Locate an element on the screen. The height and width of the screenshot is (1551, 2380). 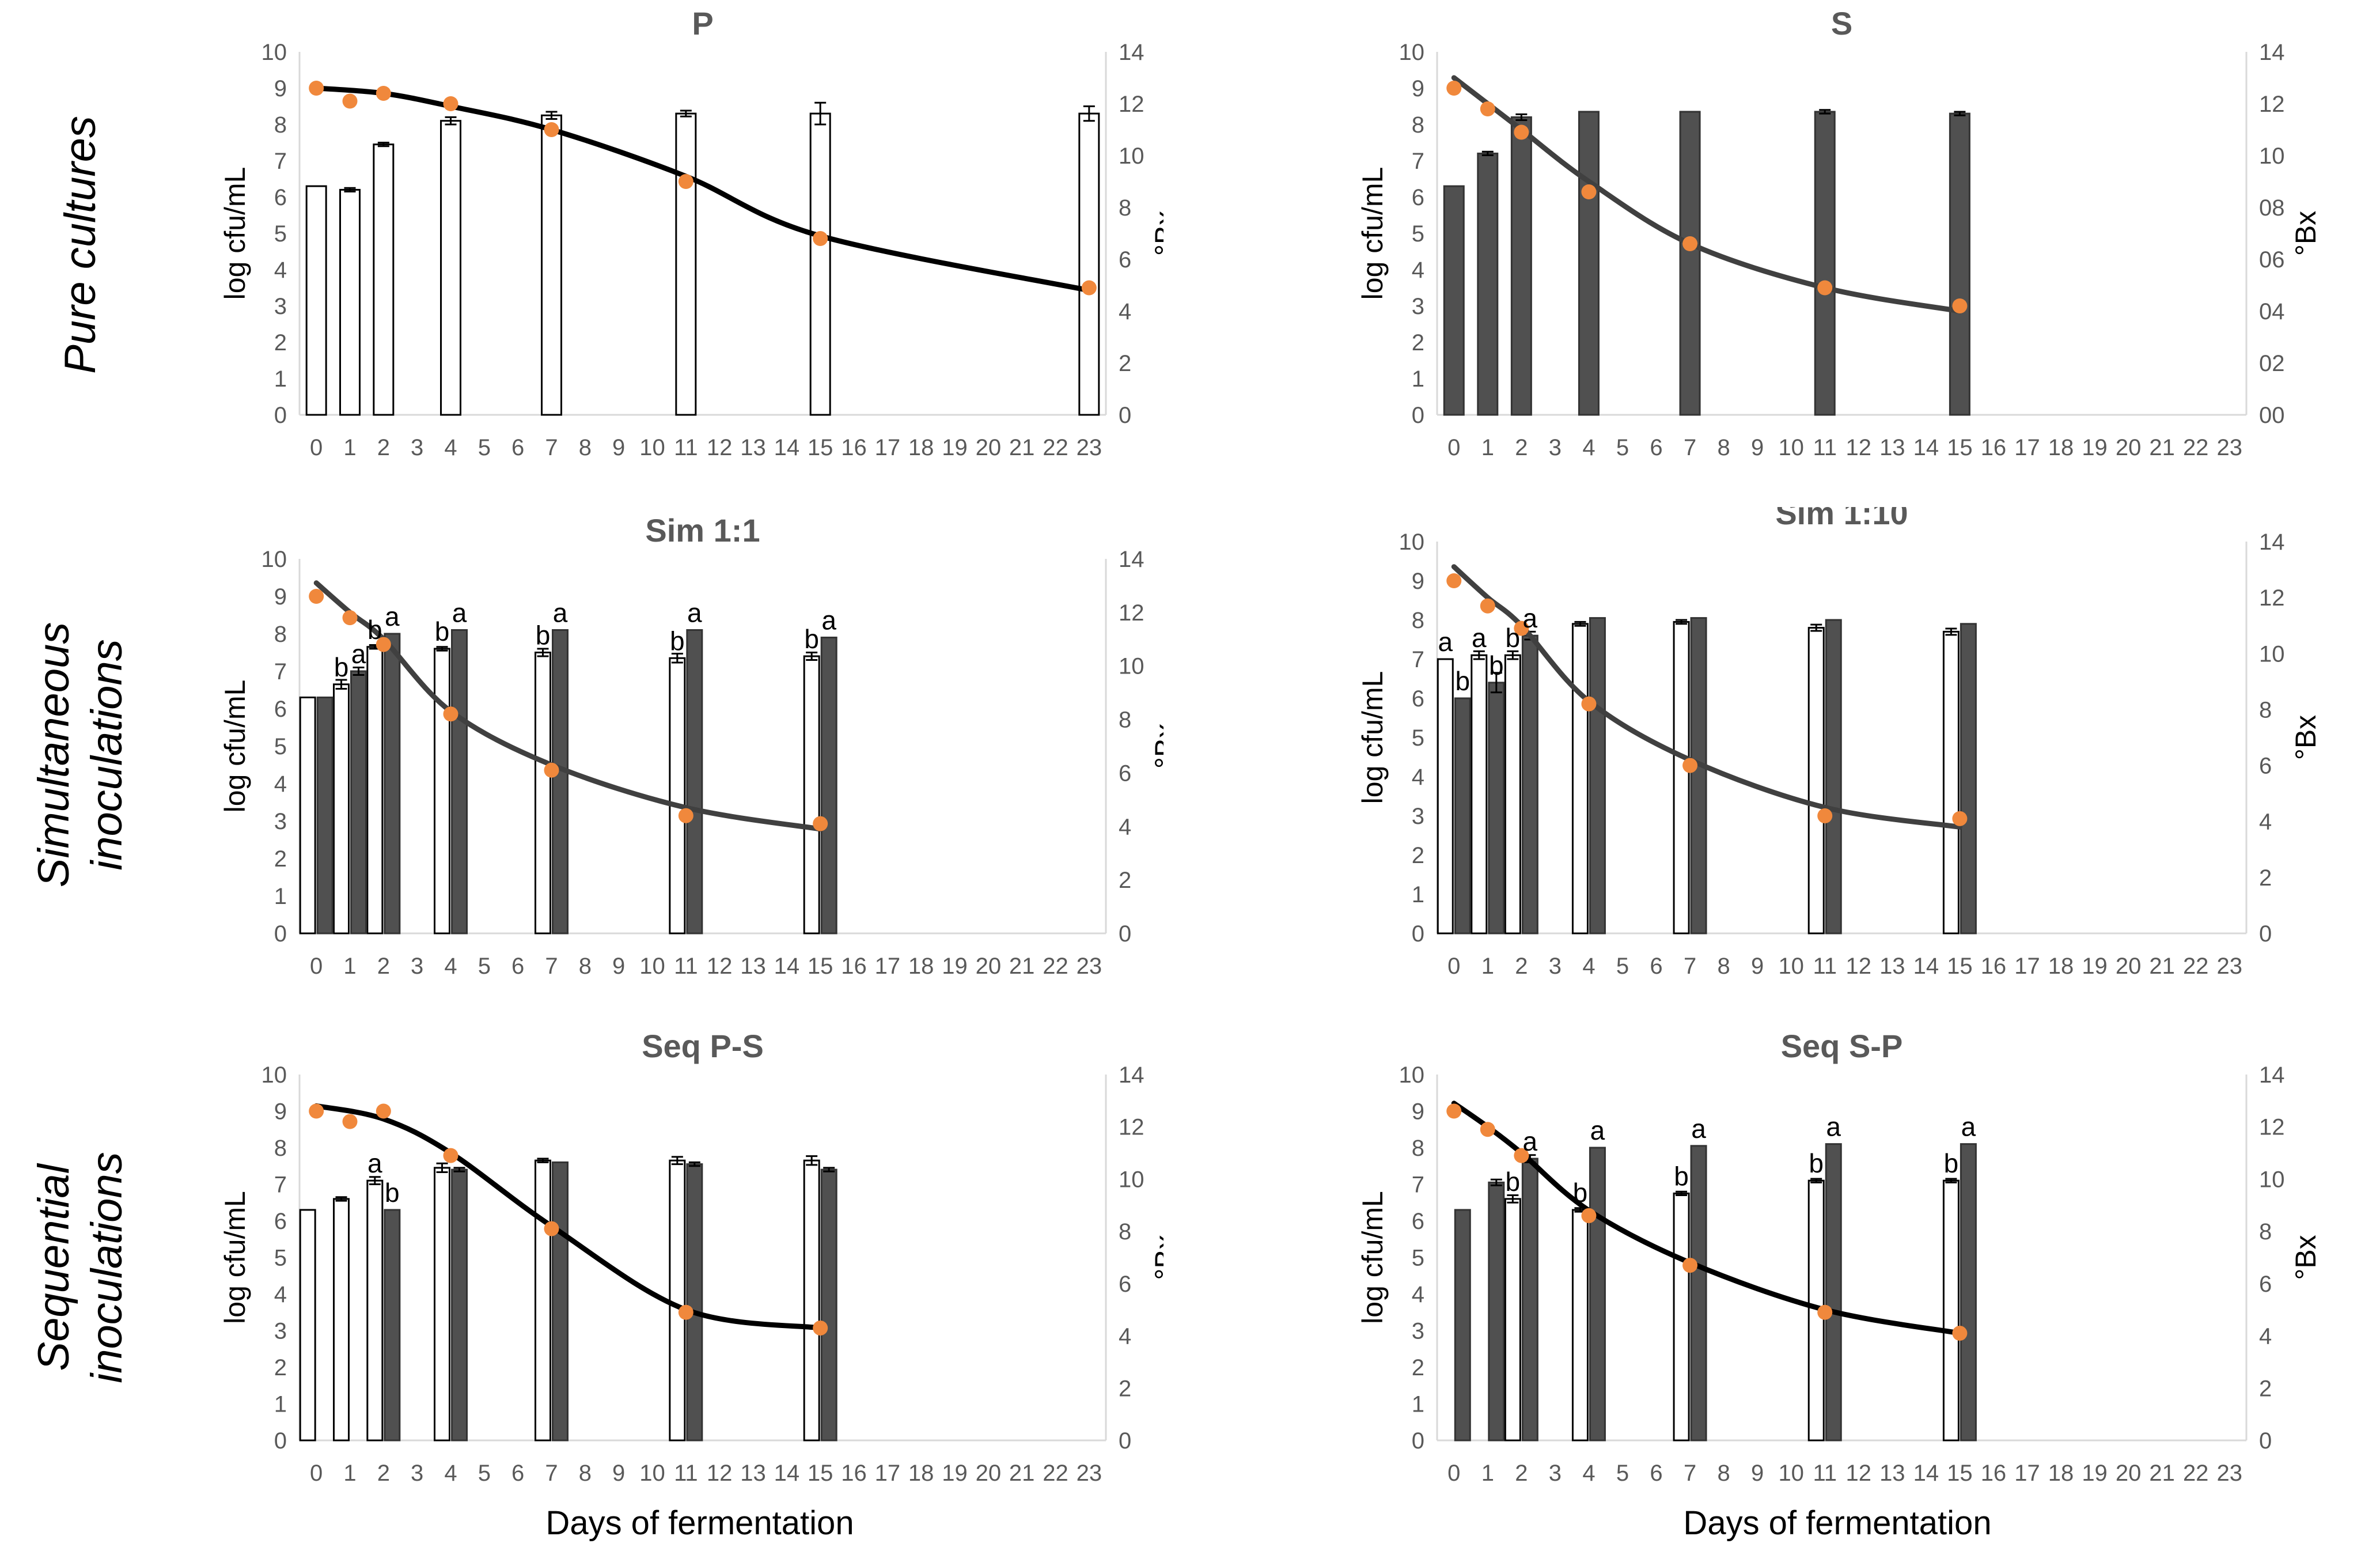
x-tick-label: 6 is located at coordinates (518, 1473).